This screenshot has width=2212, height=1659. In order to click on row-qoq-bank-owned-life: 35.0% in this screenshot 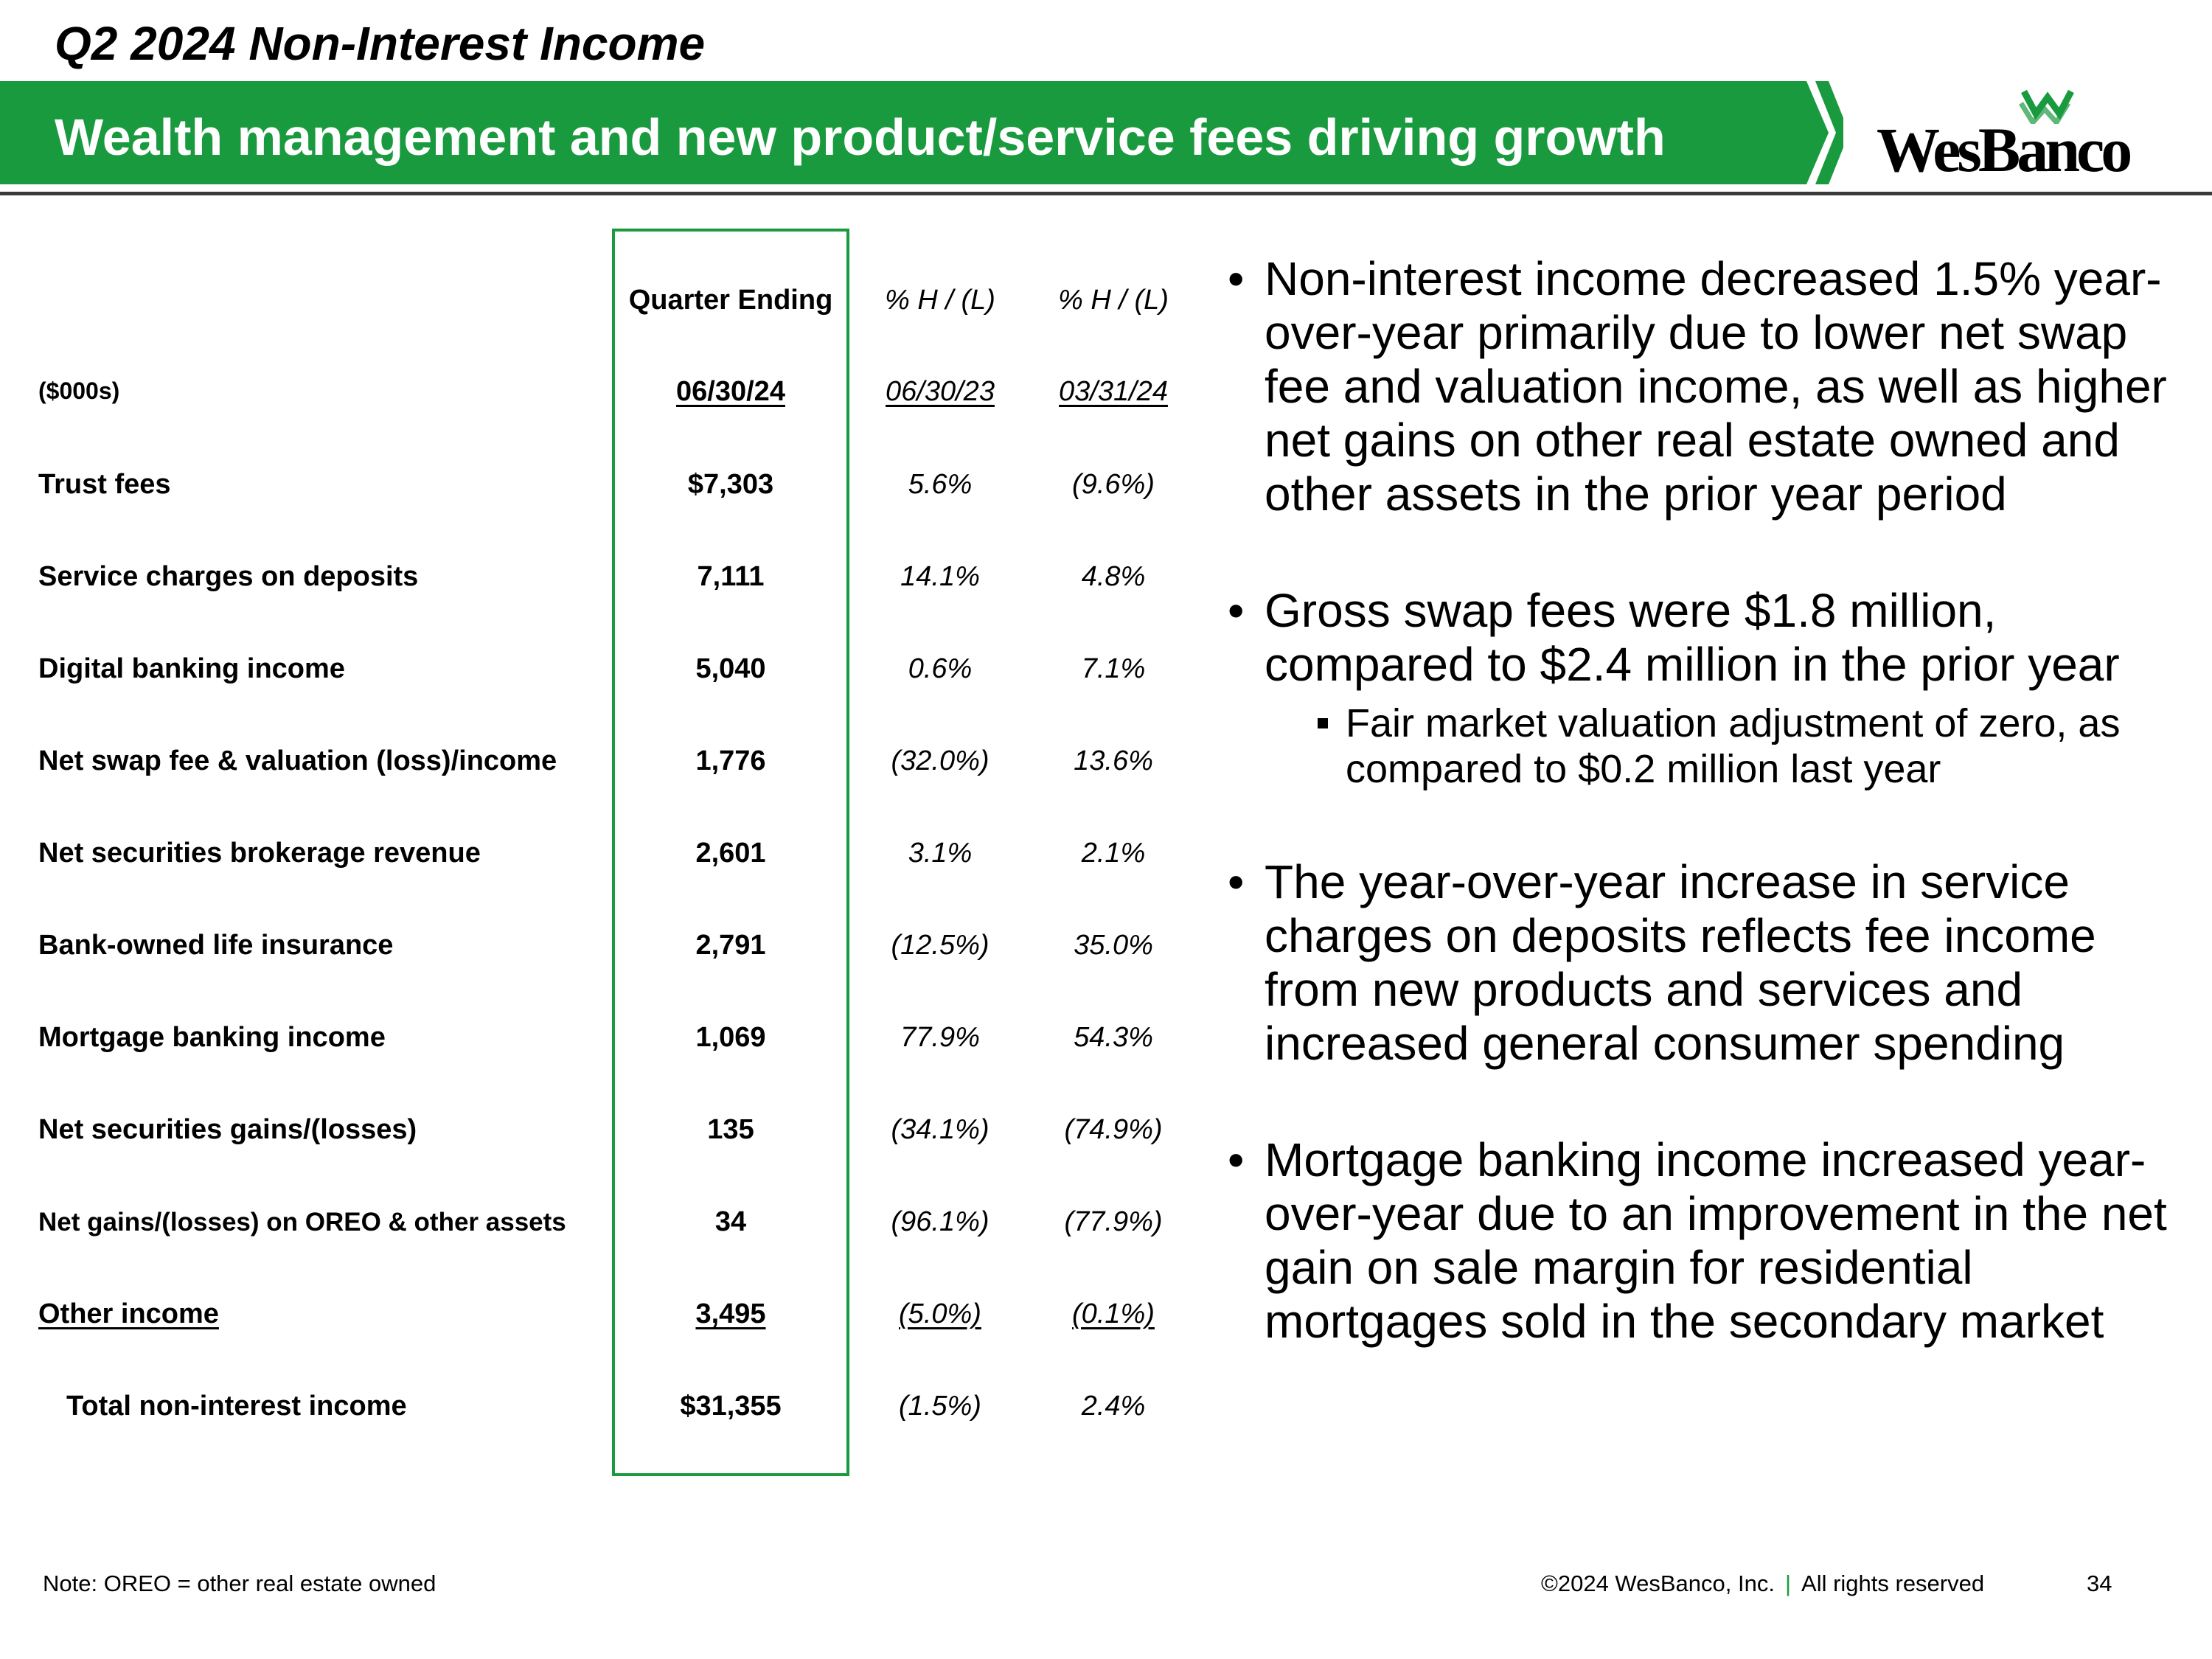, I will do `click(1113, 945)`.